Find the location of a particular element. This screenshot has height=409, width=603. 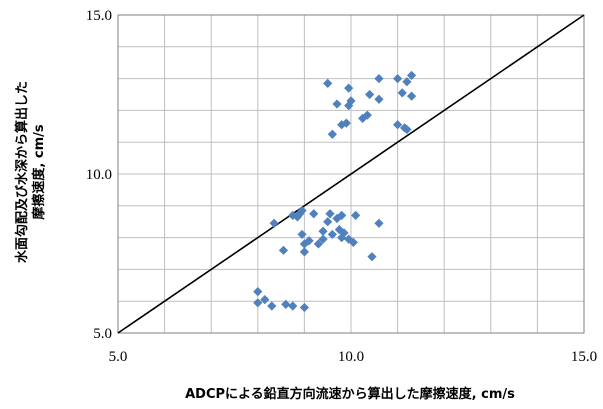

y-tick-label: 5.0 is located at coordinates (102, 334).